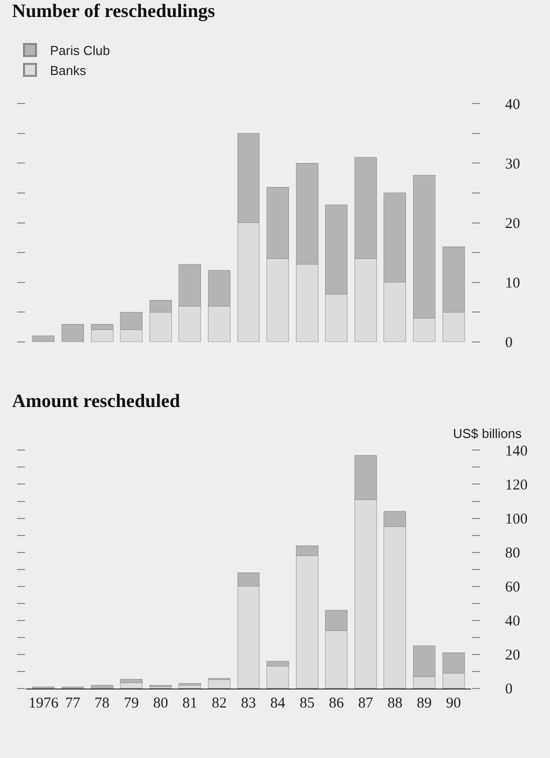  I want to click on legend-label: Banks, so click(68, 70).